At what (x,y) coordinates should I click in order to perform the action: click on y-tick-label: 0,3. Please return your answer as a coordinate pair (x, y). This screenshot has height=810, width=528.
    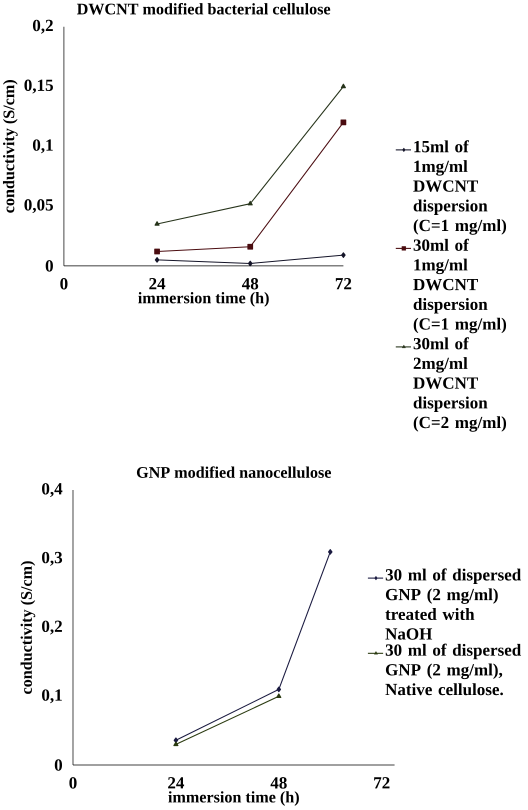
    Looking at the image, I should click on (52, 559).